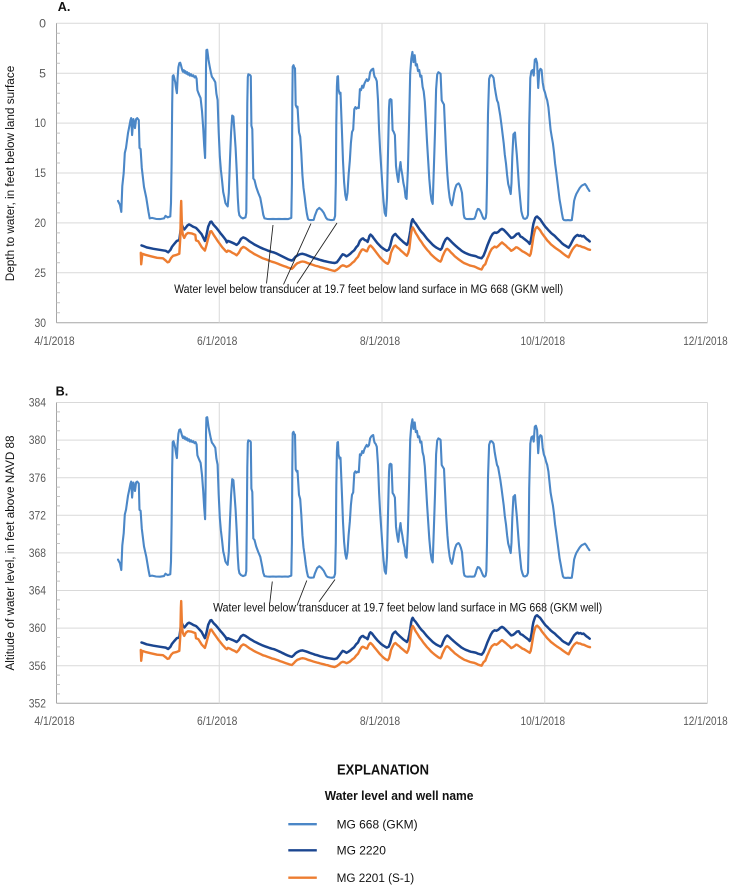 Image resolution: width=730 pixels, height=887 pixels. What do you see at coordinates (37, 478) in the screenshot?
I see `svg-text: 376` at bounding box center [37, 478].